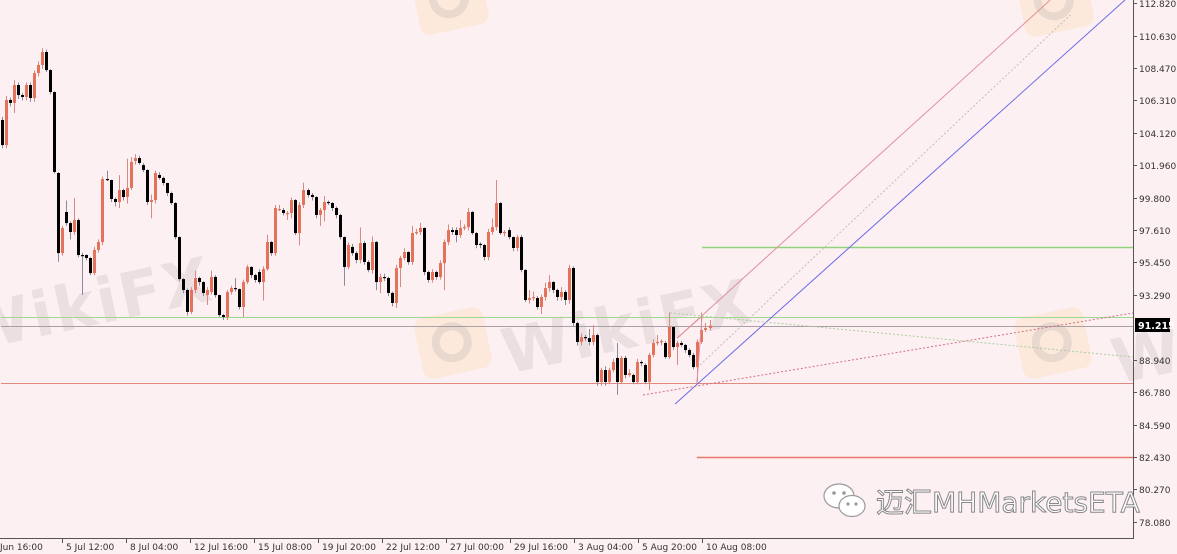 The image size is (1177, 554). Describe the element at coordinates (844, 500) in the screenshot. I see `wechat-icon` at that location.